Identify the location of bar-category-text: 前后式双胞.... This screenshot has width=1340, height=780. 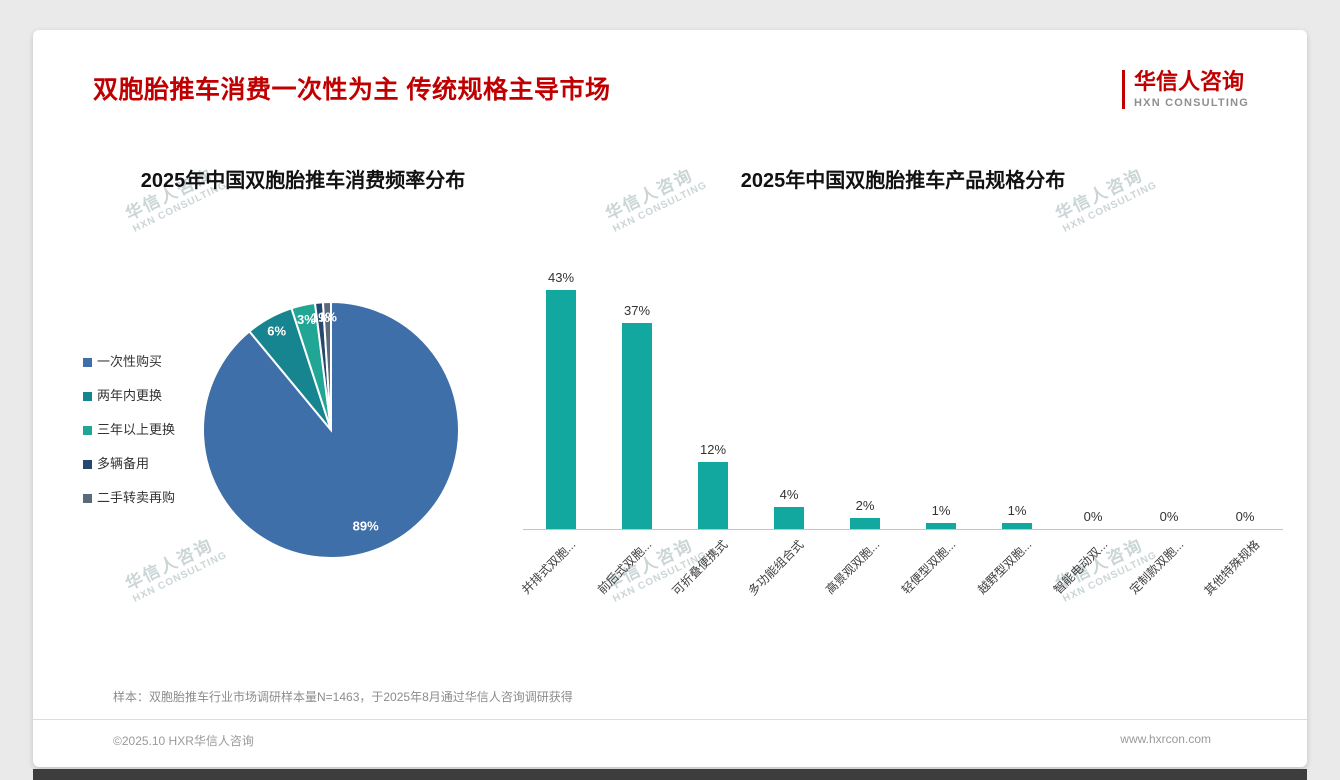
(624, 567).